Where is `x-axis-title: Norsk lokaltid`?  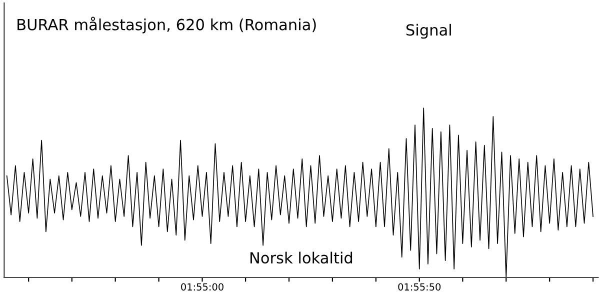 x-axis-title: Norsk lokaltid is located at coordinates (301, 258).